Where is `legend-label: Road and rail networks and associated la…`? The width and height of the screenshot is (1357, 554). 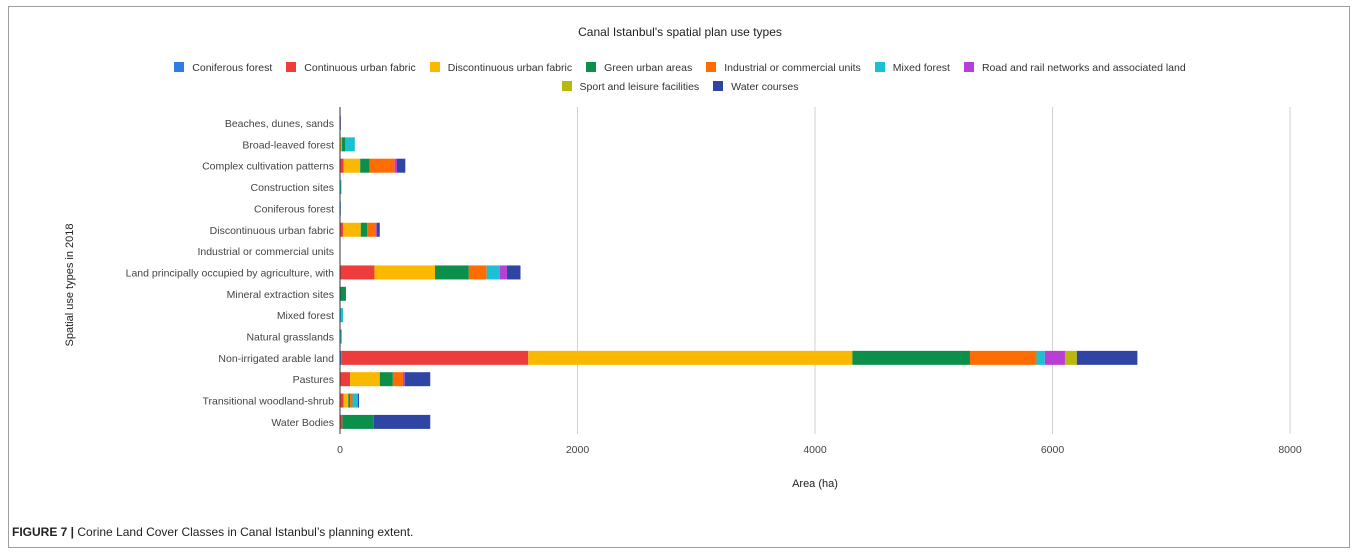
legend-label: Road and rail networks and associated la… is located at coordinates (1083, 68).